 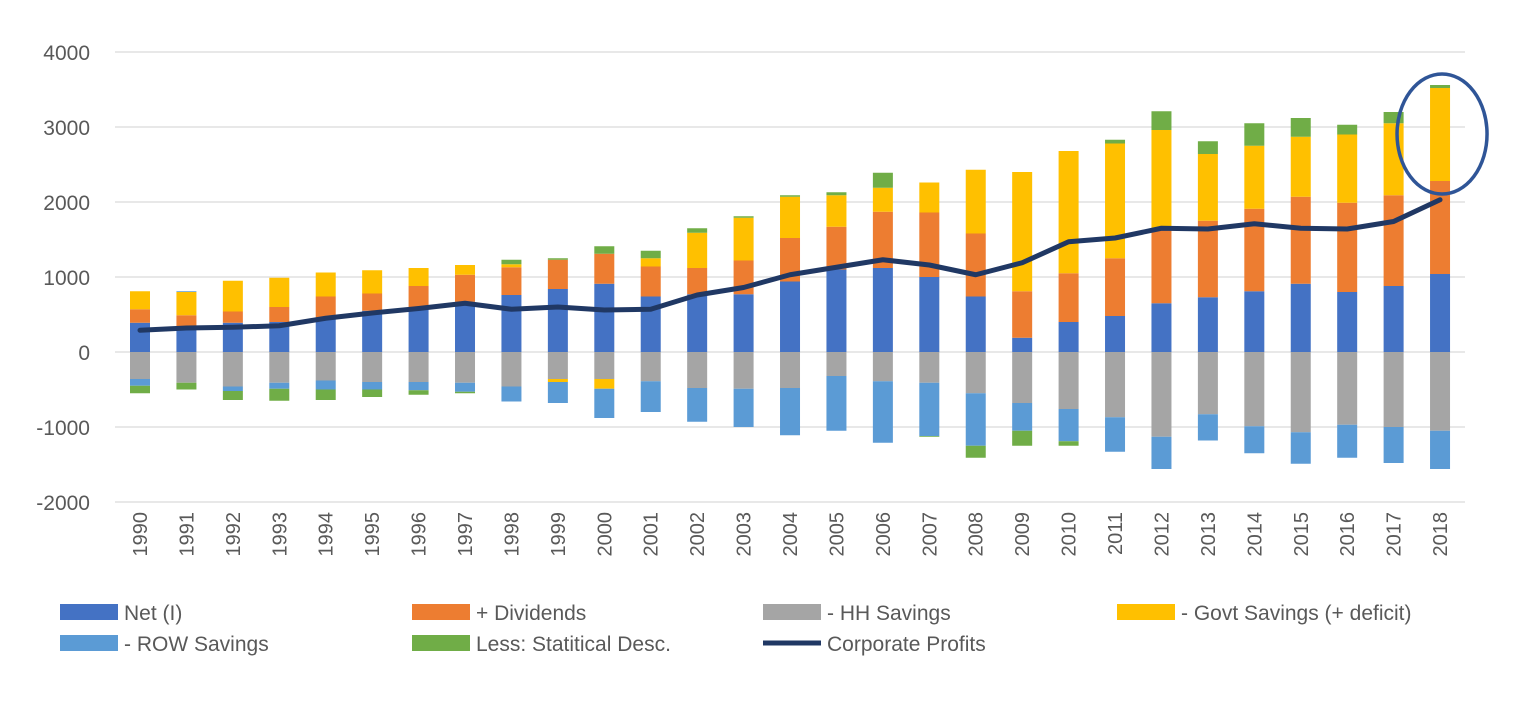 I want to click on x-tick-label: 1999, so click(x=559, y=534).